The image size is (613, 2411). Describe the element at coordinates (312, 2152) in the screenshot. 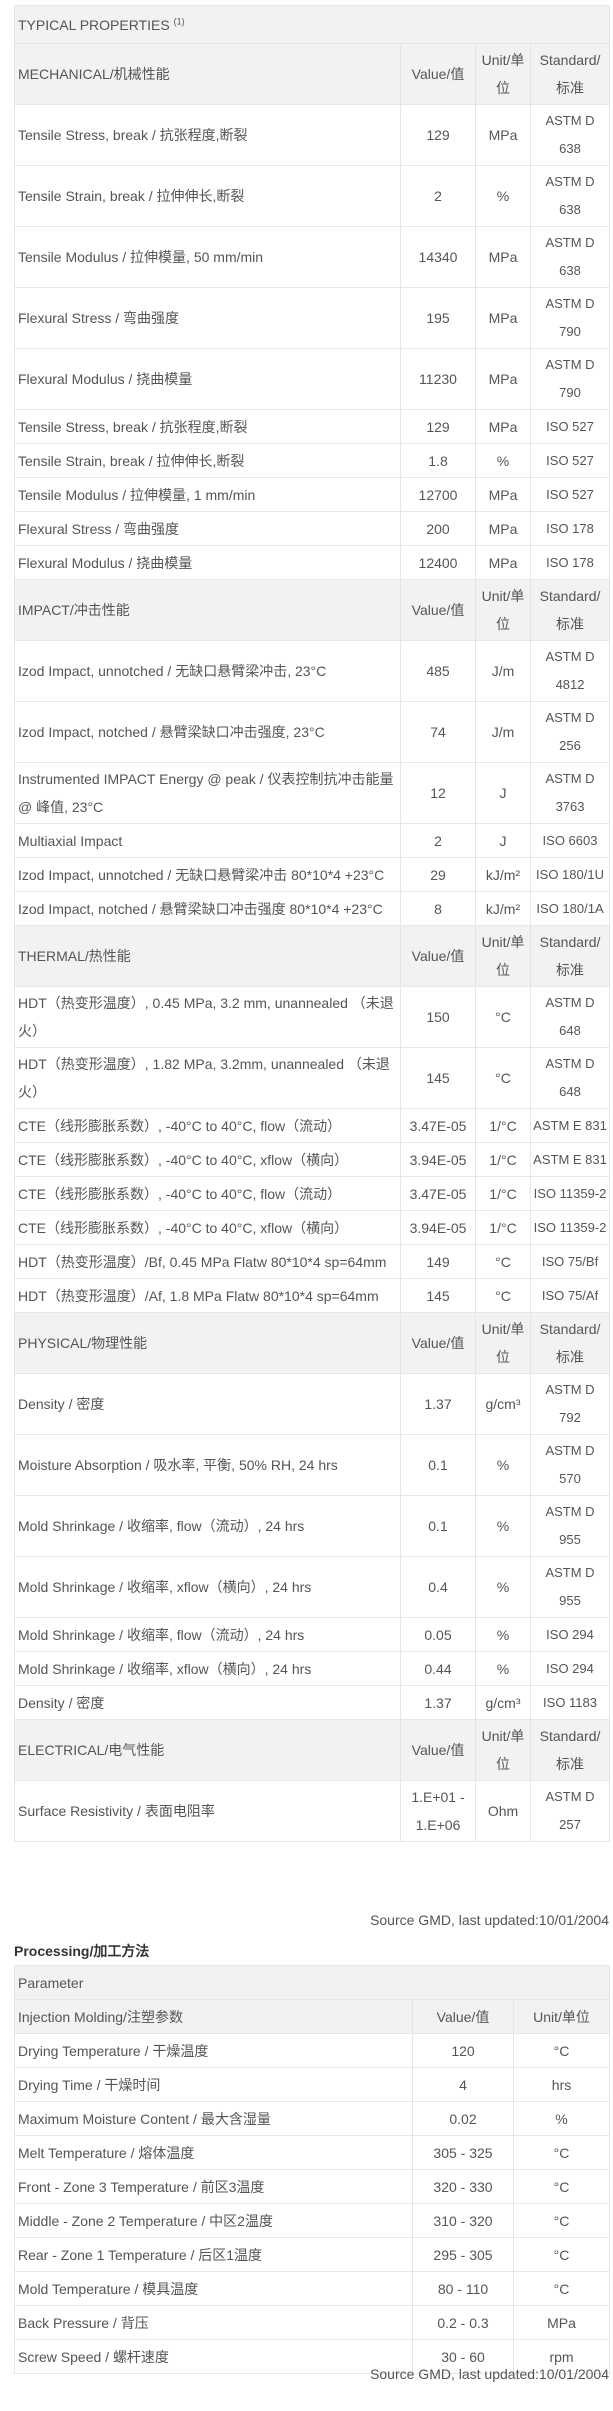

I see `table-row: Melt Temperature / 熔体温度 305 - 325 °C` at that location.